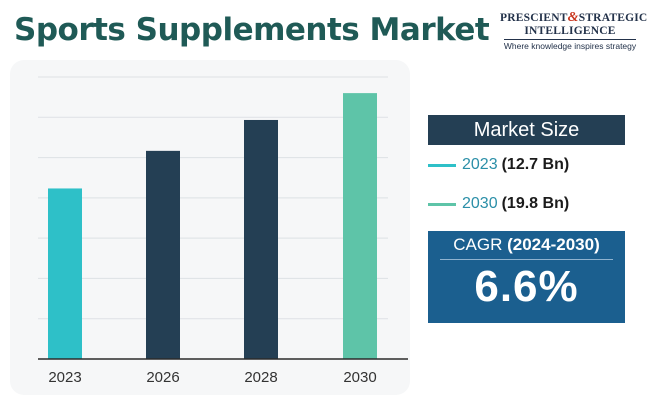  Describe the element at coordinates (478, 244) in the screenshot. I see `cagr-label-text: CAGR` at that location.